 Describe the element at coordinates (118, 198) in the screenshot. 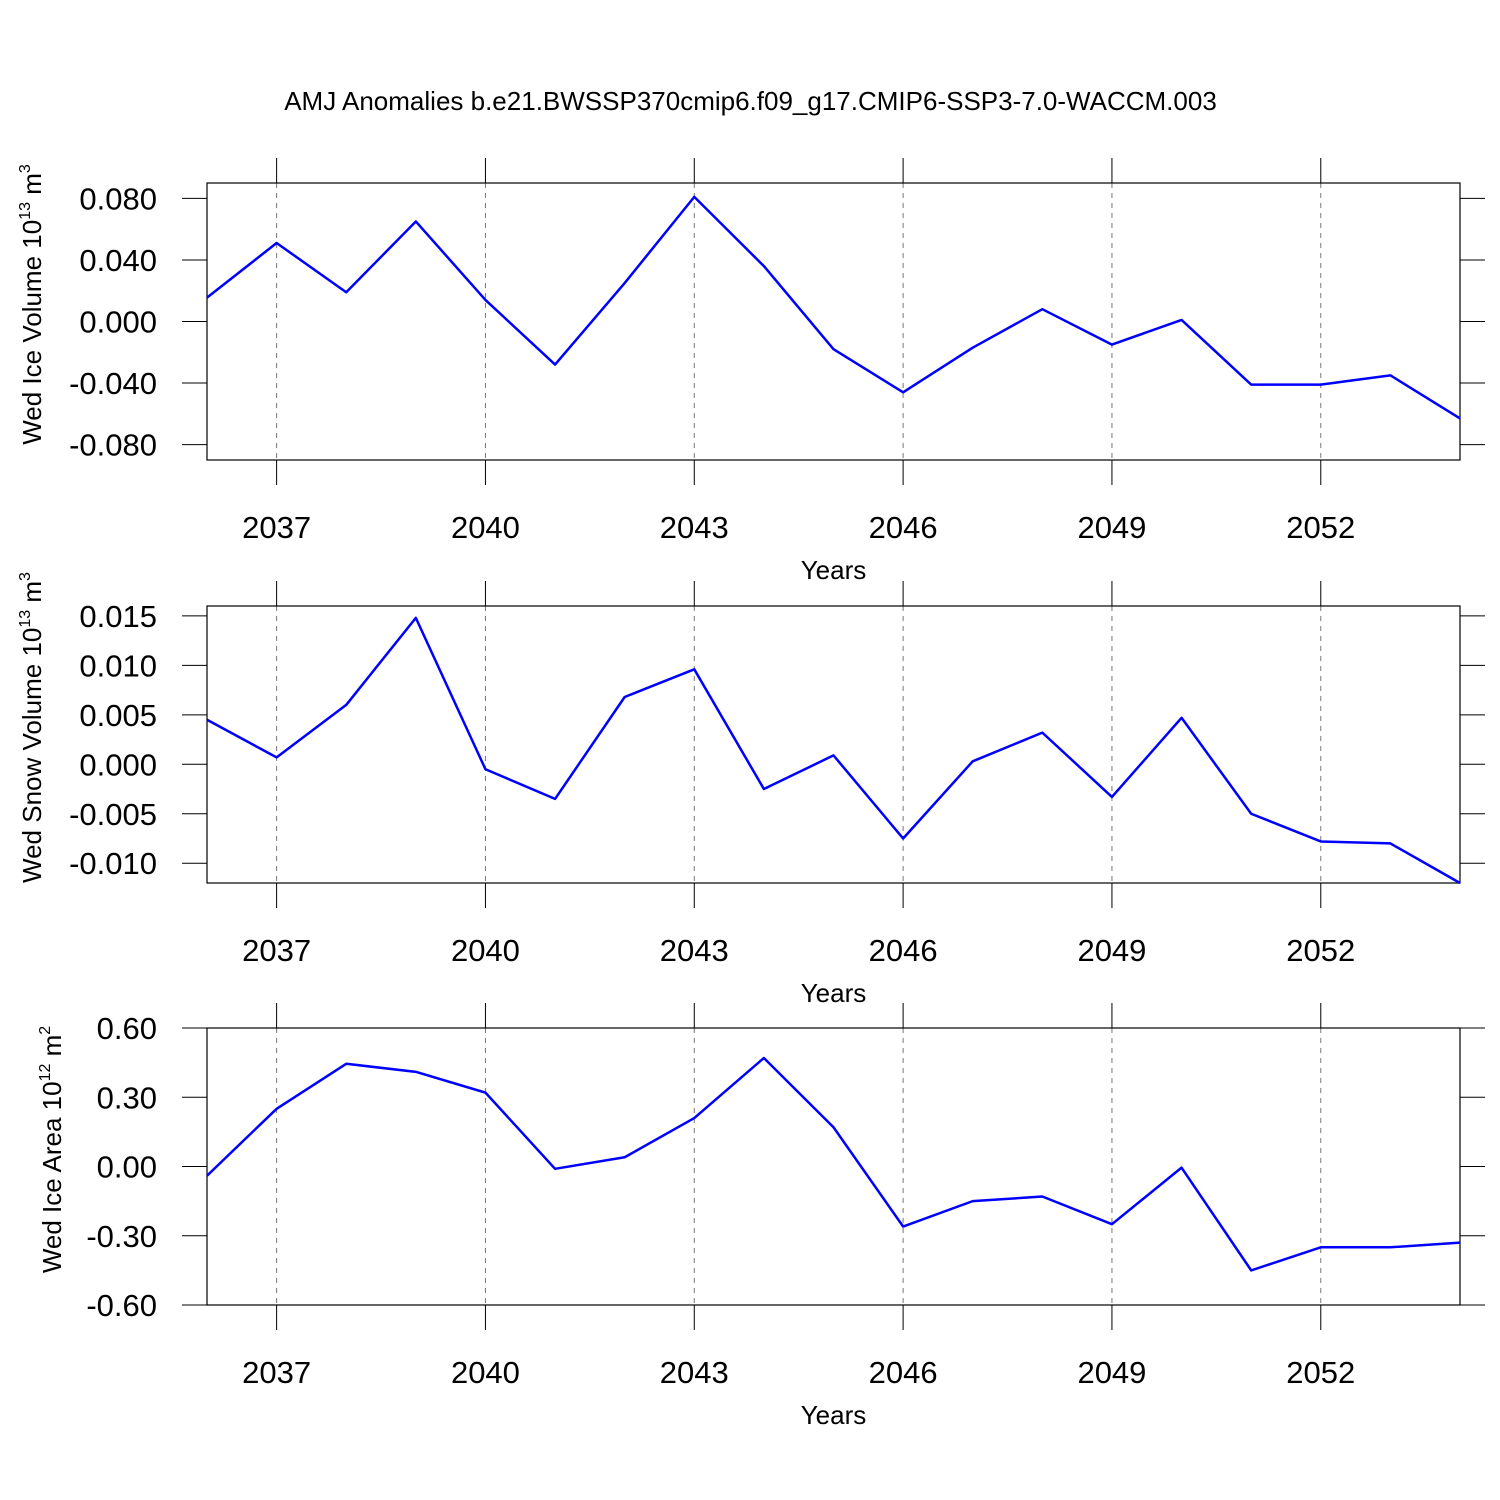

I see `y-tick-label: 0.080` at that location.